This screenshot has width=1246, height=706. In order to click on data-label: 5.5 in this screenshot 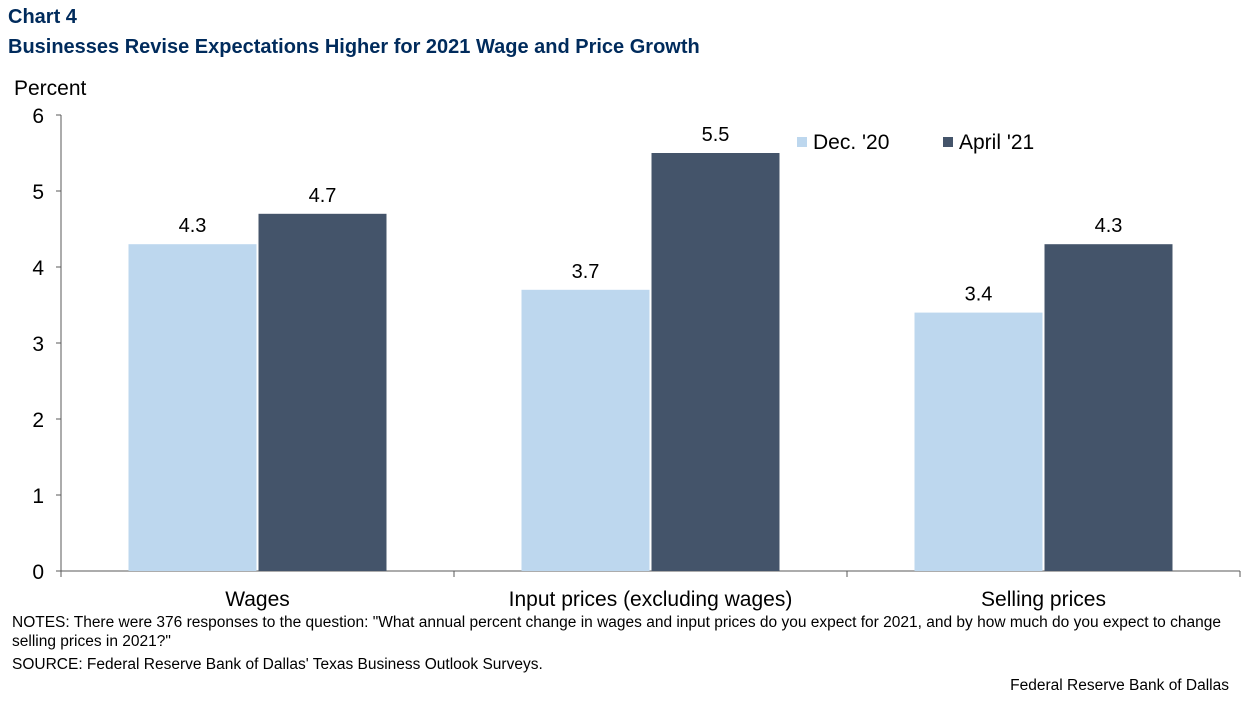, I will do `click(716, 135)`.